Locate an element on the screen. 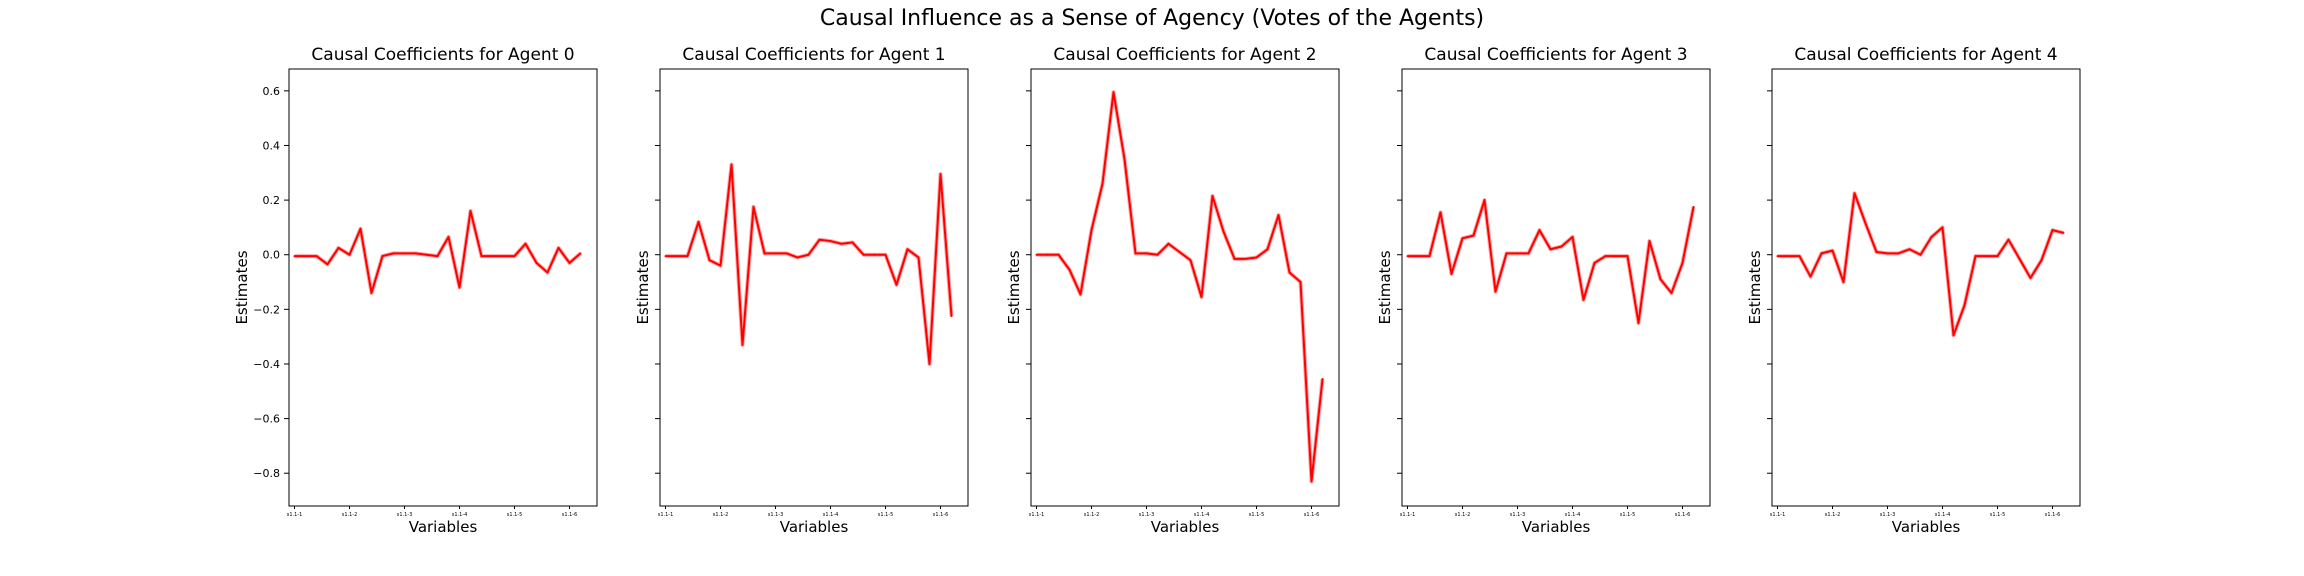 This screenshot has width=2304, height=576. y-tick-label: 0.6 is located at coordinates (272, 91).